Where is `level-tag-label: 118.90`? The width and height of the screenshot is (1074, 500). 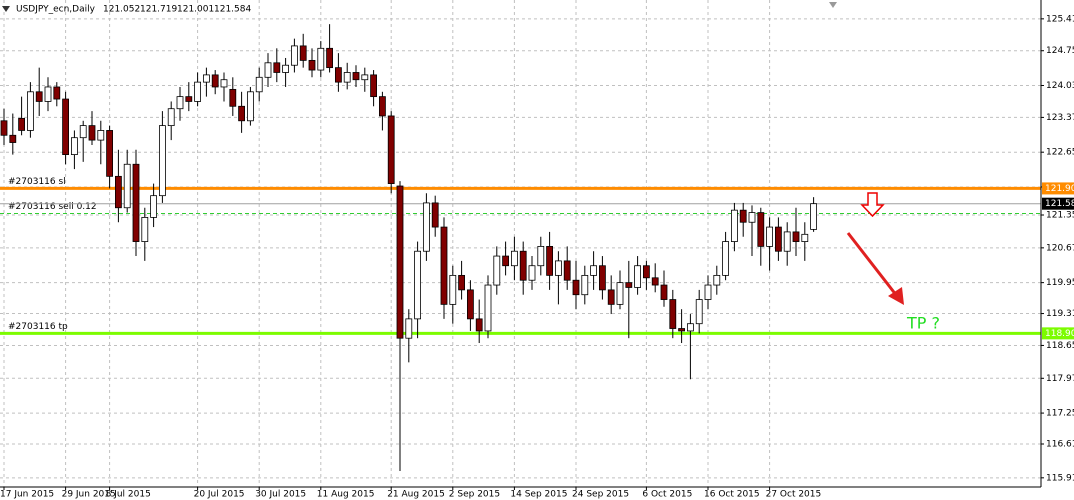
level-tag-label: 118.90 is located at coordinates (1059, 334).